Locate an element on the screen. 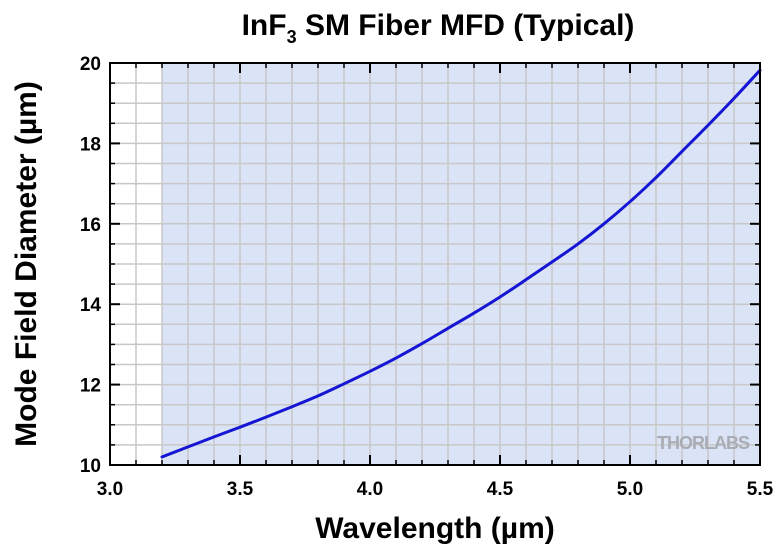 This screenshot has width=780, height=550. chart-title-main: InF is located at coordinates (264, 25).